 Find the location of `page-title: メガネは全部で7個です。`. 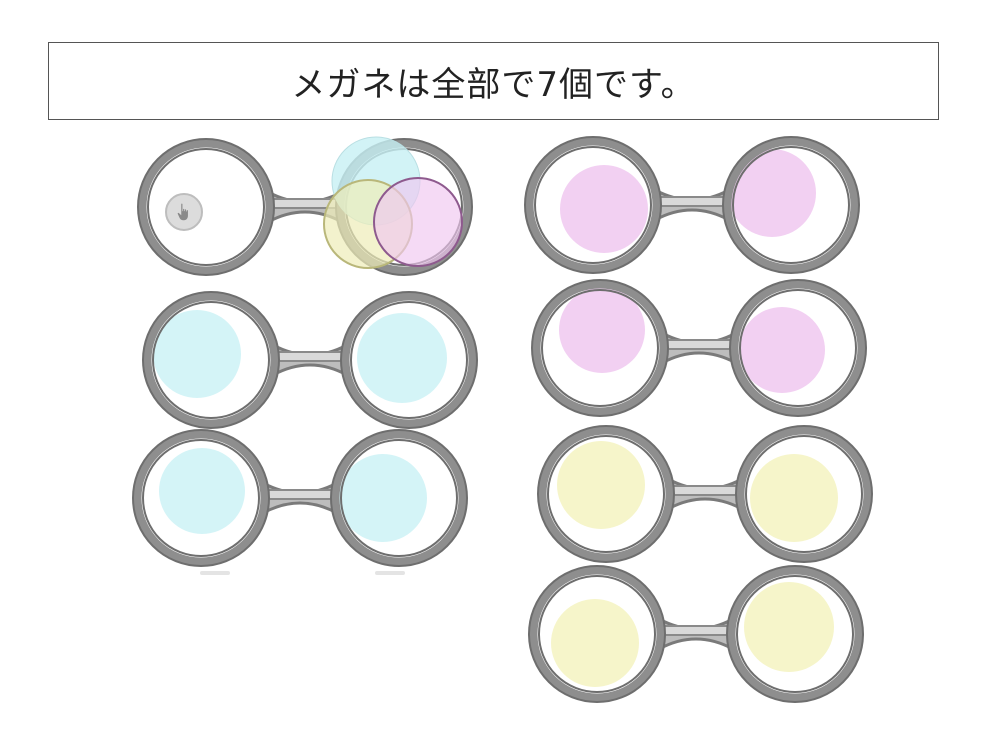

page-title: メガネは全部で7個です。 is located at coordinates (493, 84).